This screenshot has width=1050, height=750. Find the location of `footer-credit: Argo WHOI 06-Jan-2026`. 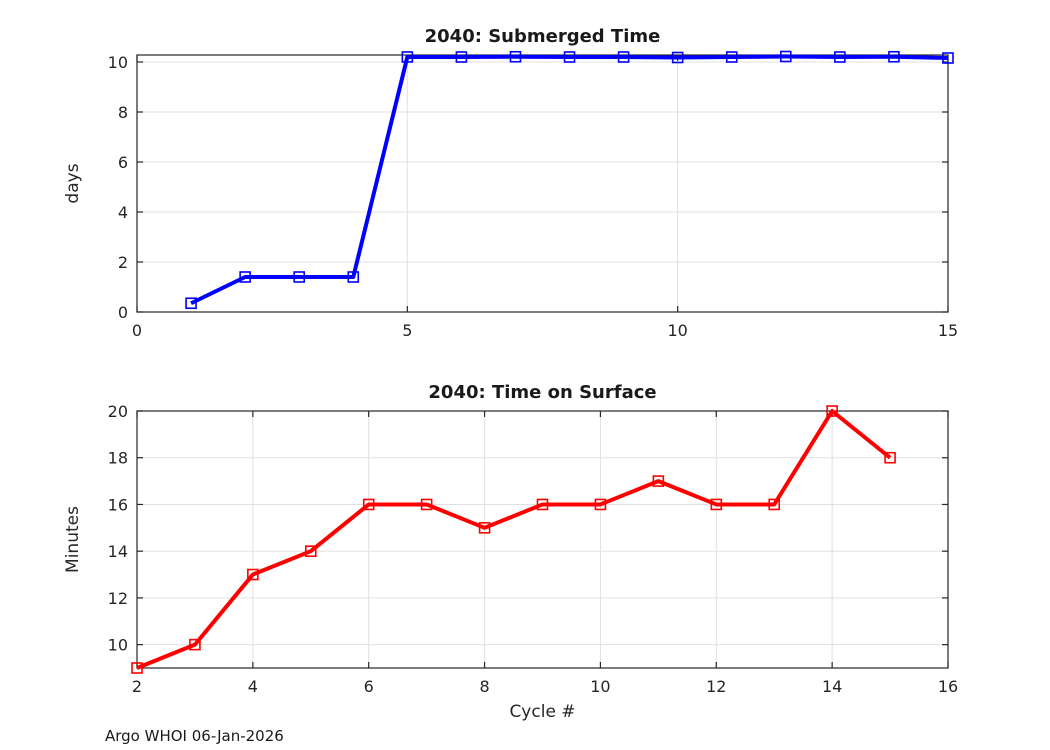

footer-credit: Argo WHOI 06-Jan-2026 is located at coordinates (194, 736).